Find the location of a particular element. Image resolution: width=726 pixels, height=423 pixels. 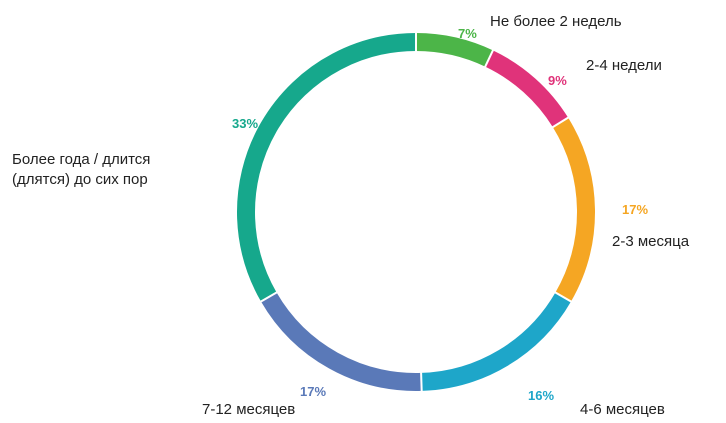

slice-percent-label: 9% is located at coordinates (557, 80).